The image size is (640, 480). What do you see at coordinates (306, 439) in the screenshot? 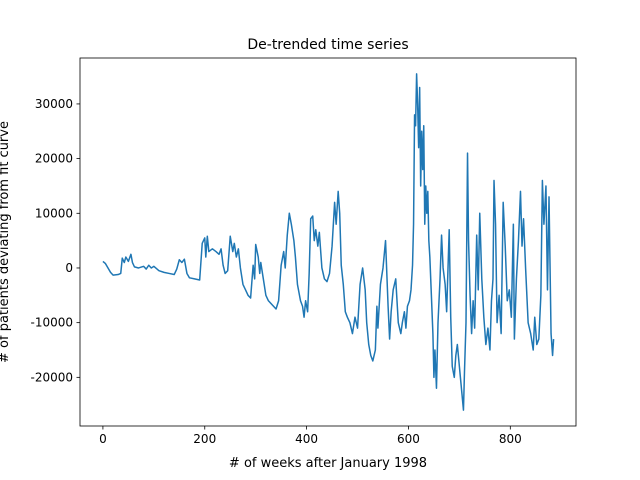
I see `x-tick-label: 400` at bounding box center [306, 439].